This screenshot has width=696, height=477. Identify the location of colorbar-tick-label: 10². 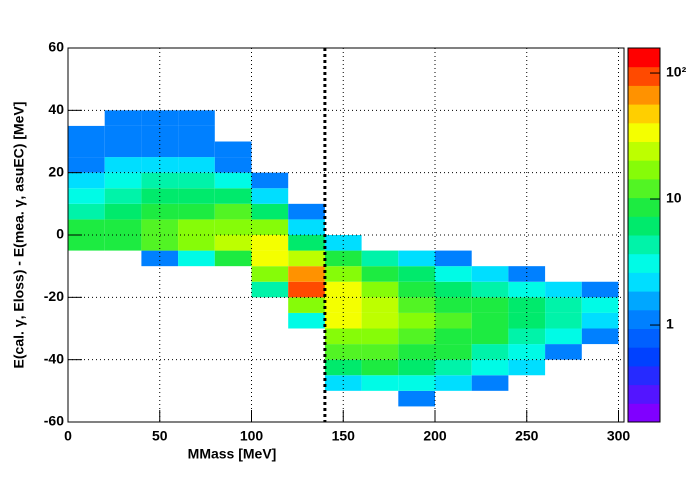
(676, 72).